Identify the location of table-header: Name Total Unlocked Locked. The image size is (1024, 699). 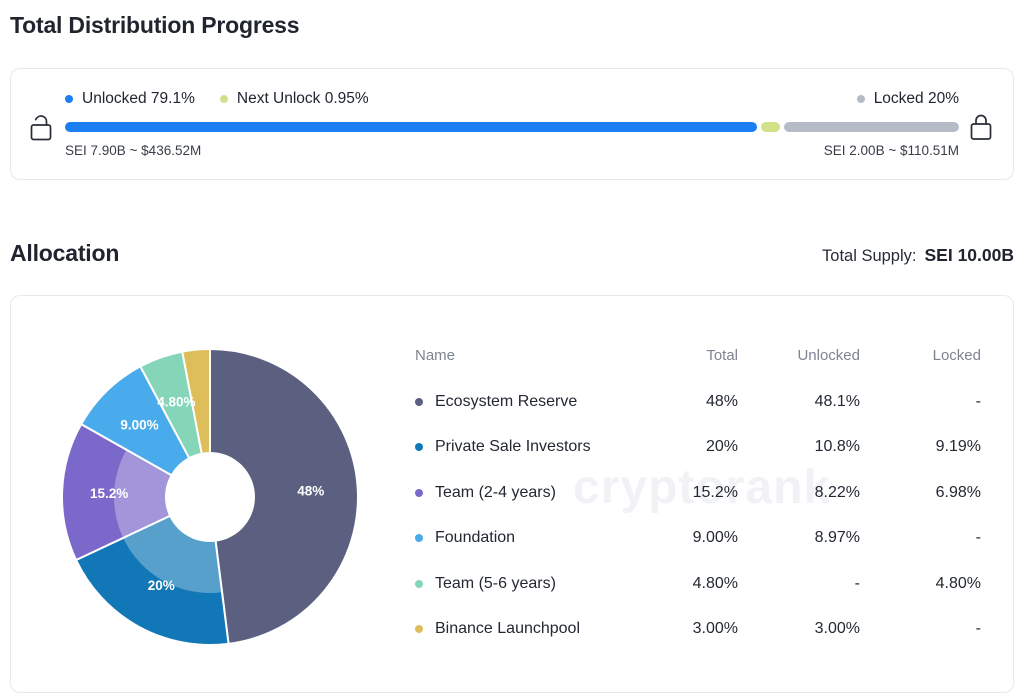
(698, 355).